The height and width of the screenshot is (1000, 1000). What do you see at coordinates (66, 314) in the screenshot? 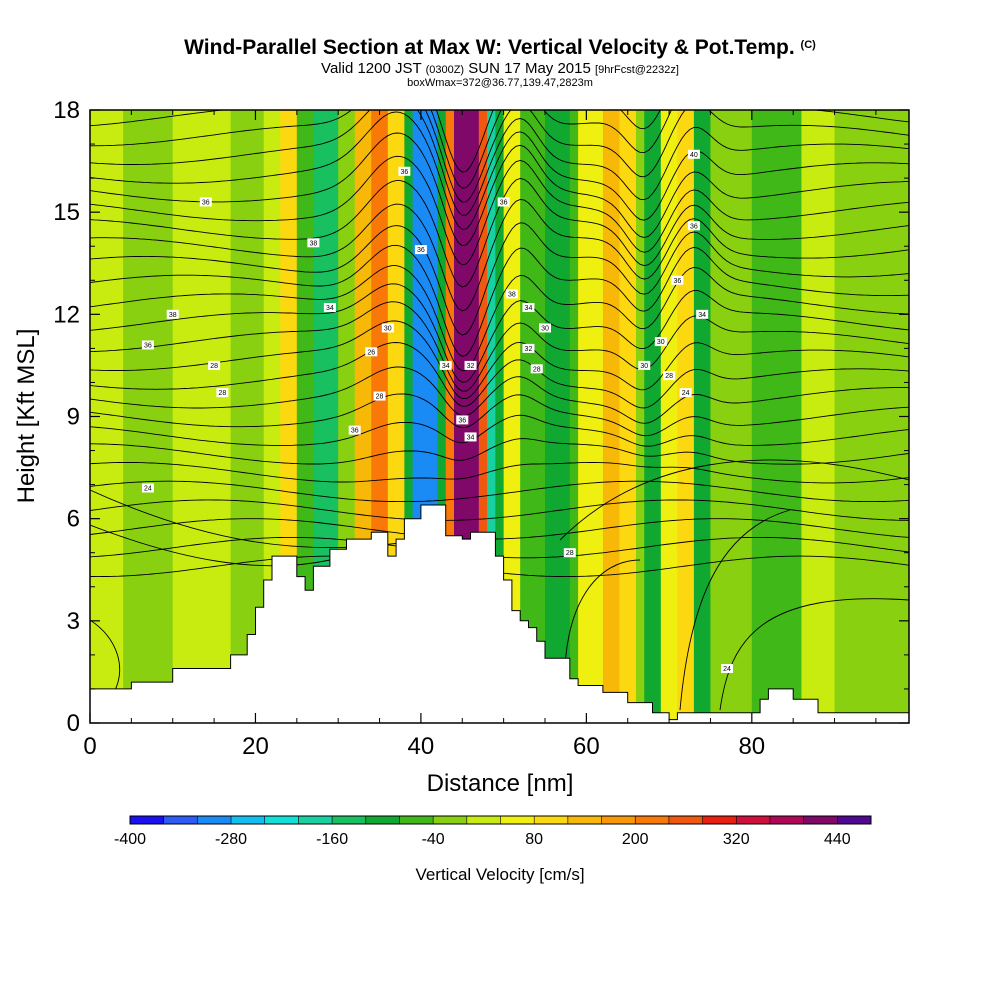
I see `y-tick-label: 12` at bounding box center [66, 314].